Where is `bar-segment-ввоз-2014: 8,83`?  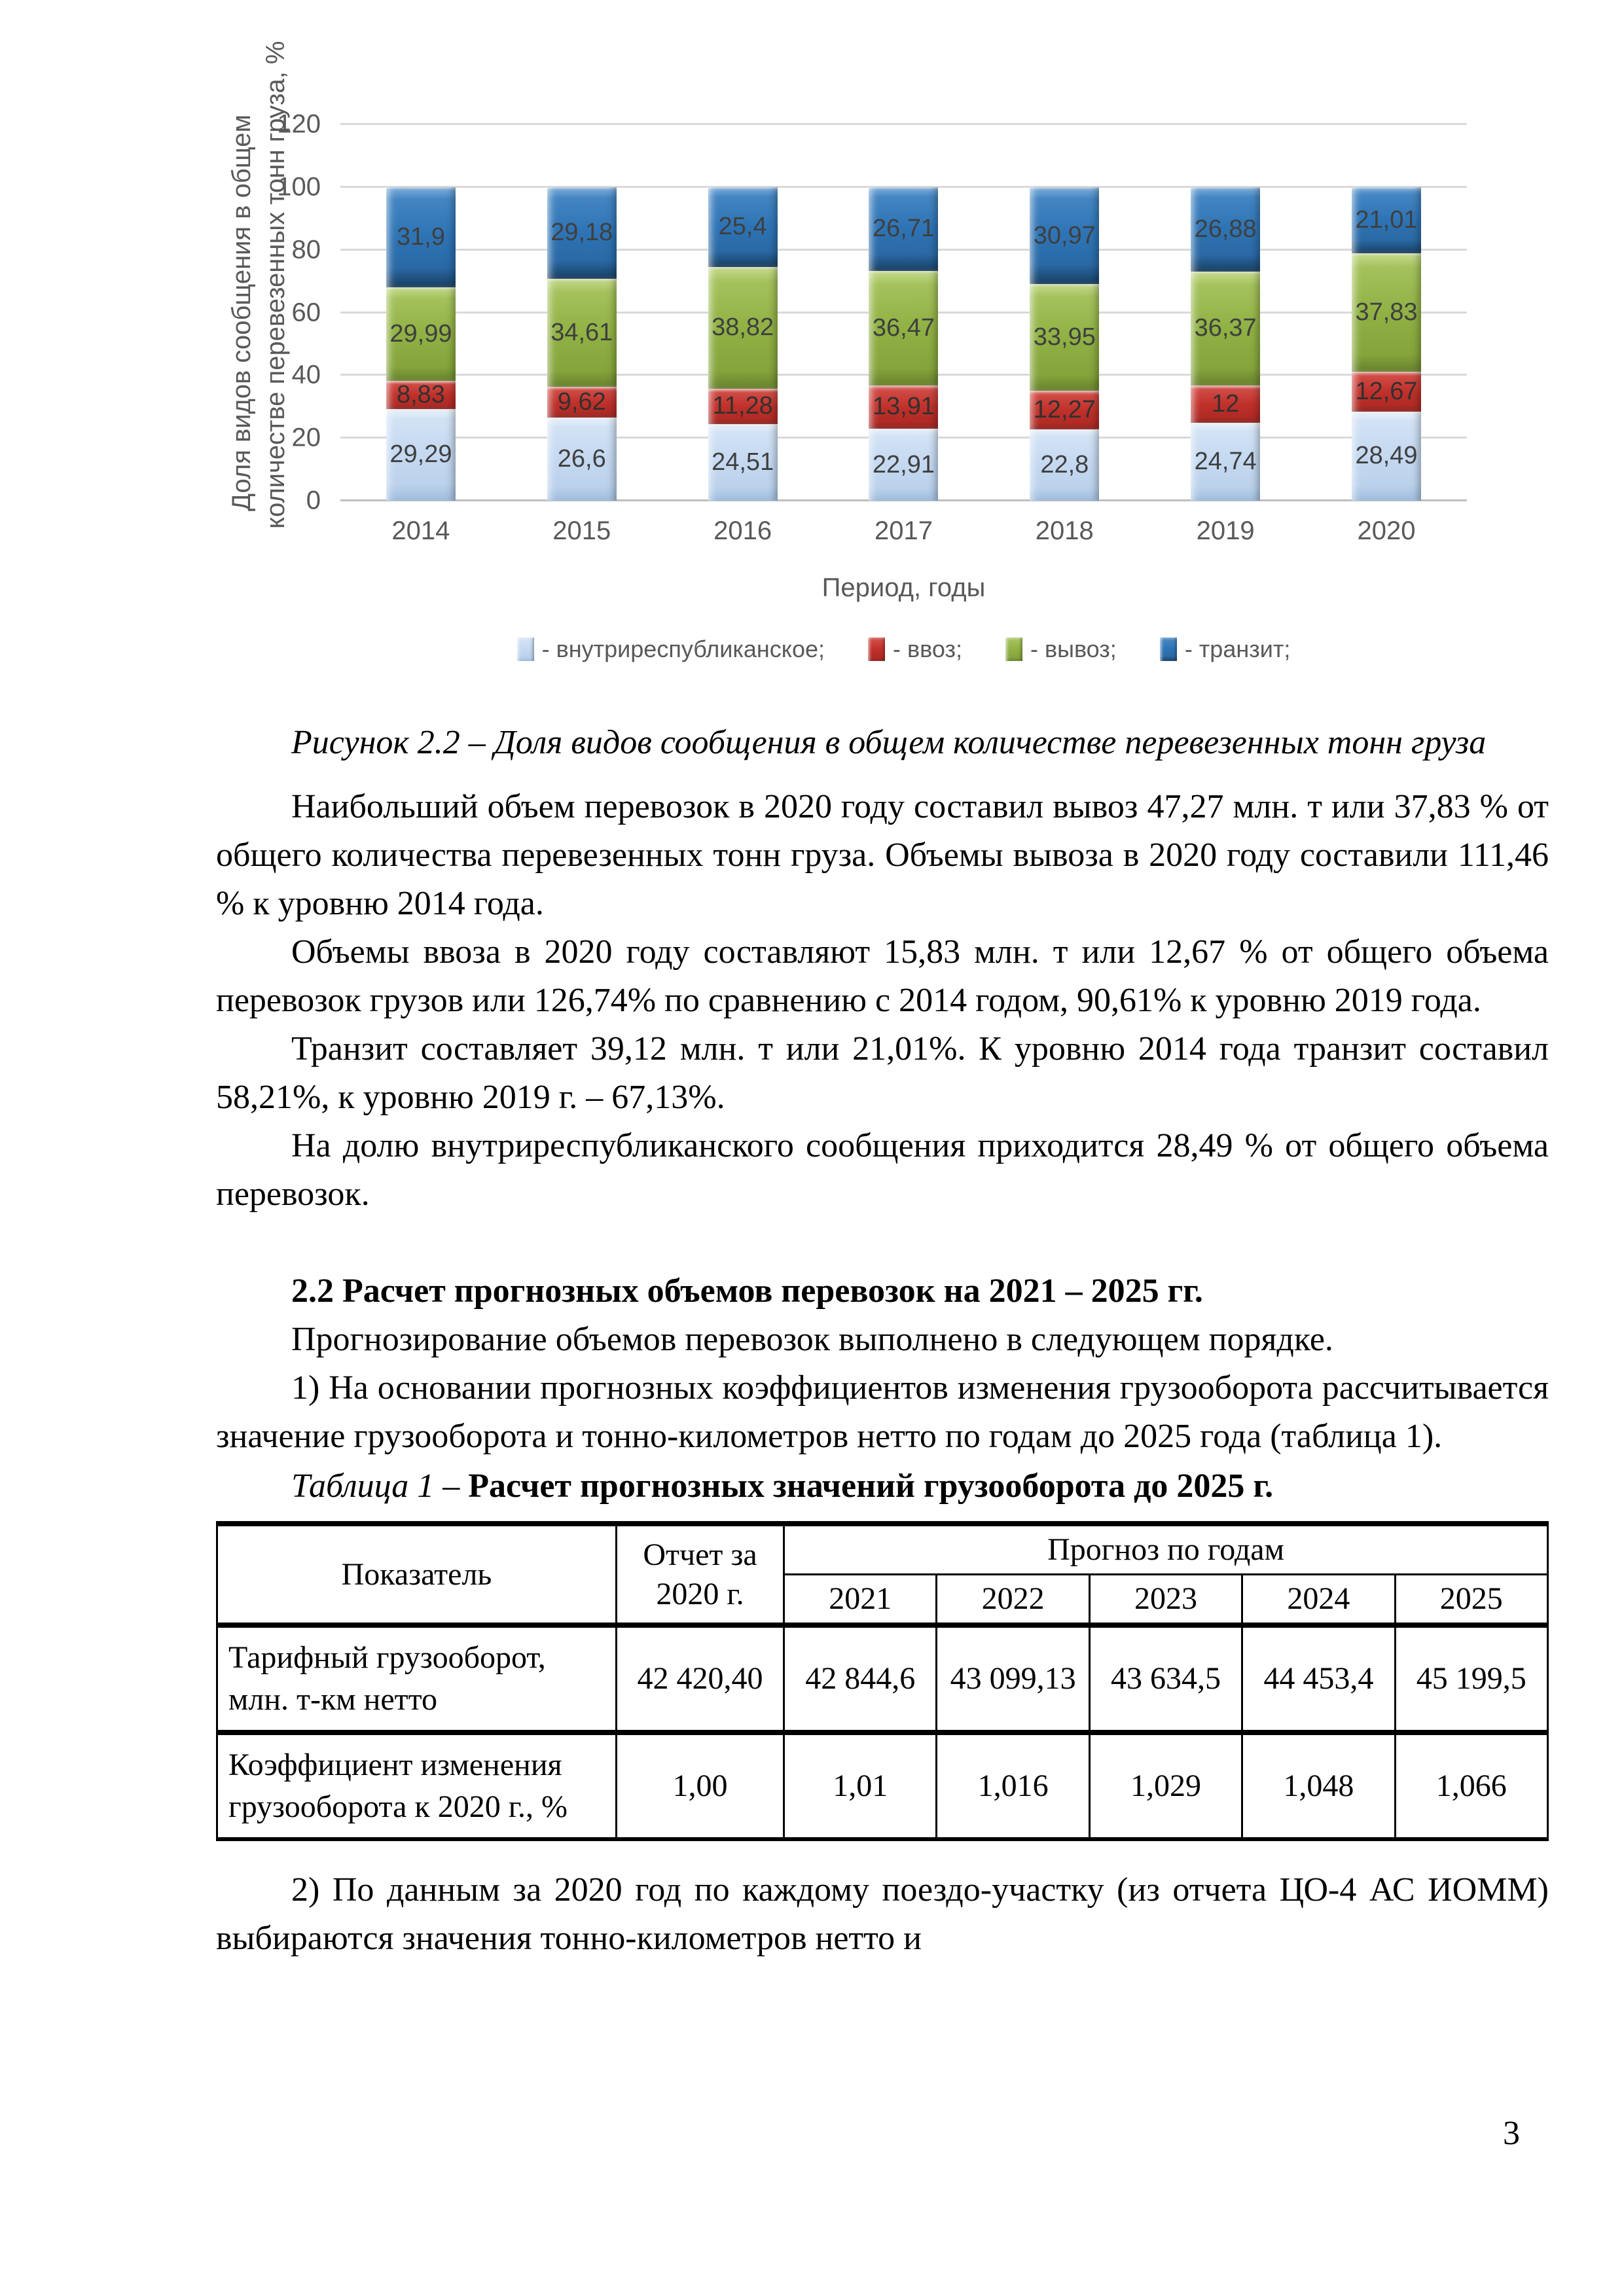 bar-segment-ввоз-2014: 8,83 is located at coordinates (421, 395).